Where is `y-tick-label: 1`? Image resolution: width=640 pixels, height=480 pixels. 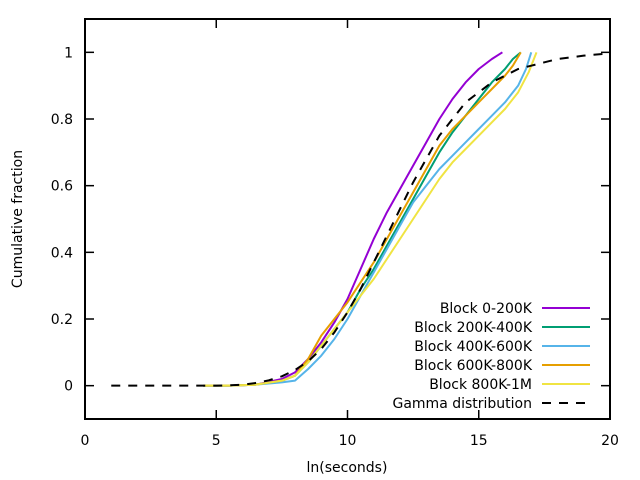 y-tick-label: 1 is located at coordinates (68, 53).